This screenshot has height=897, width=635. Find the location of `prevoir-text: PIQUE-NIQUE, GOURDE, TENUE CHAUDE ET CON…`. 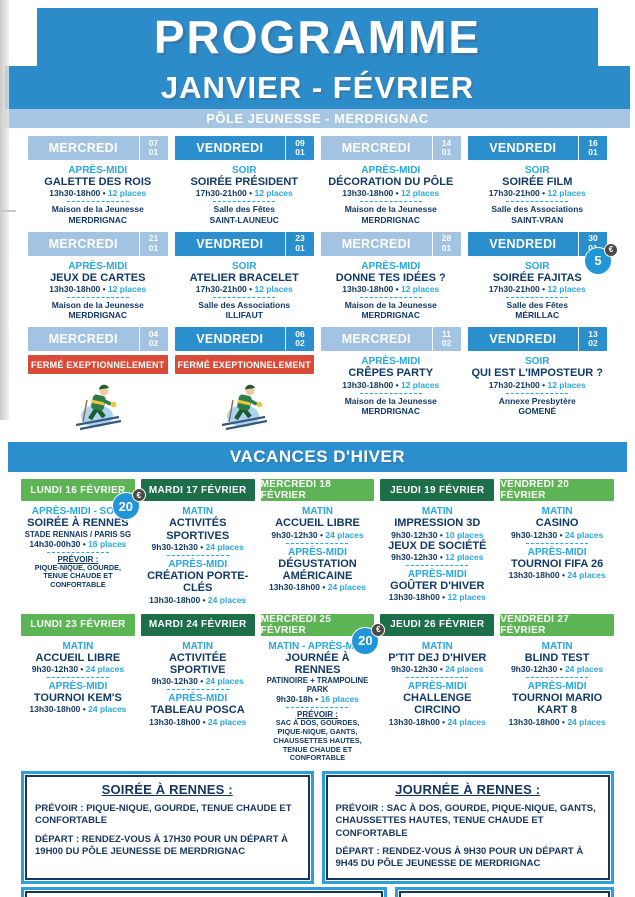

prevoir-text: PIQUE-NIQUE, GOURDE, TENUE CHAUDE ET CON… is located at coordinates (78, 576).